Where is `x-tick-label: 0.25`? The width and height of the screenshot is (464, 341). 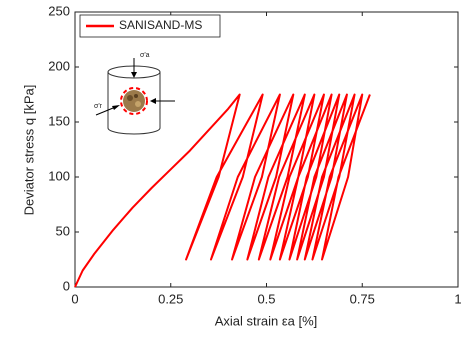
x-tick-label: 0.25 is located at coordinates (170, 298).